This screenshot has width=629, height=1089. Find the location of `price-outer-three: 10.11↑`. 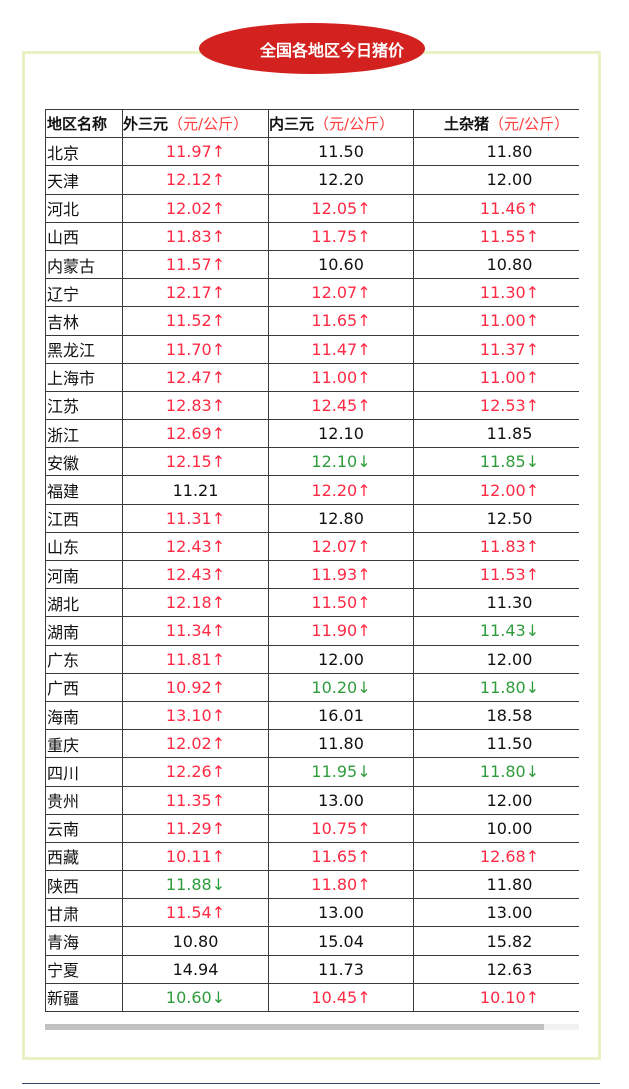

price-outer-three: 10.11↑ is located at coordinates (195, 856).